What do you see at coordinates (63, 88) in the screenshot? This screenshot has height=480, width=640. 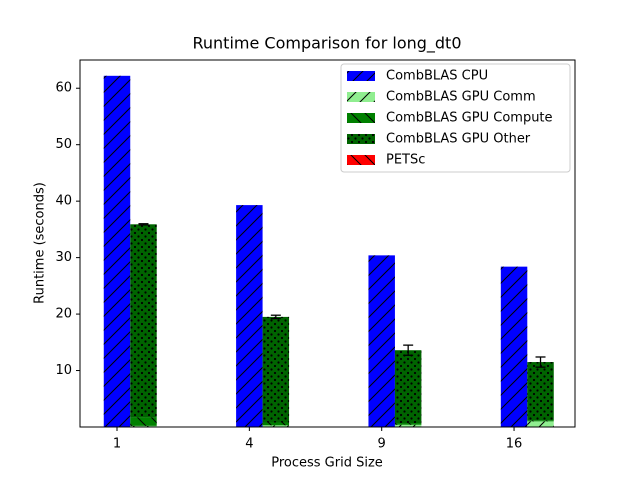 I see `y-tick-label: 60` at bounding box center [63, 88].